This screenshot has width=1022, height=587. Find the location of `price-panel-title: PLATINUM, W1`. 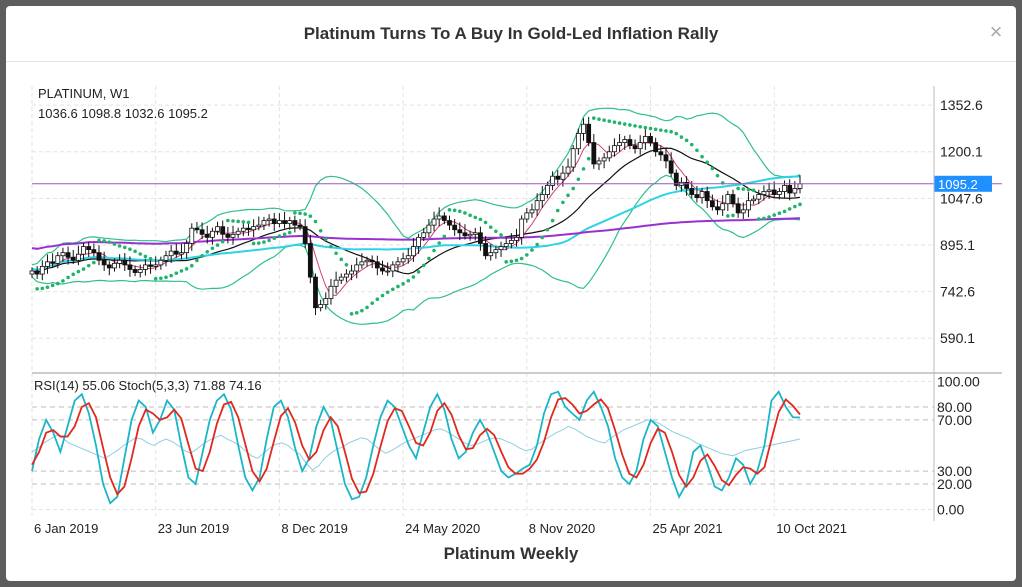

price-panel-title: PLATINUM, W1 is located at coordinates (84, 93).